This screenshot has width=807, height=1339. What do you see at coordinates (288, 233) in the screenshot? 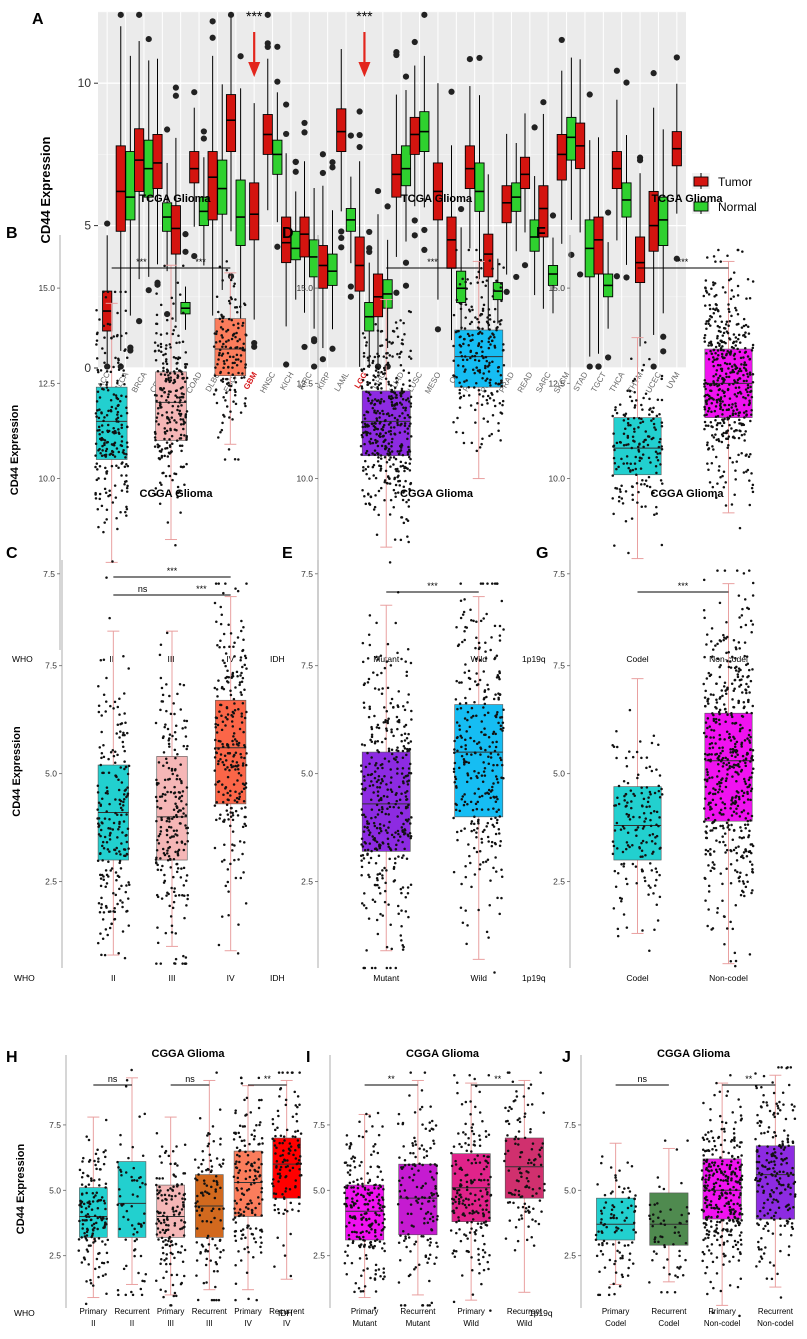
I see `panel-letter: D` at bounding box center [288, 233].